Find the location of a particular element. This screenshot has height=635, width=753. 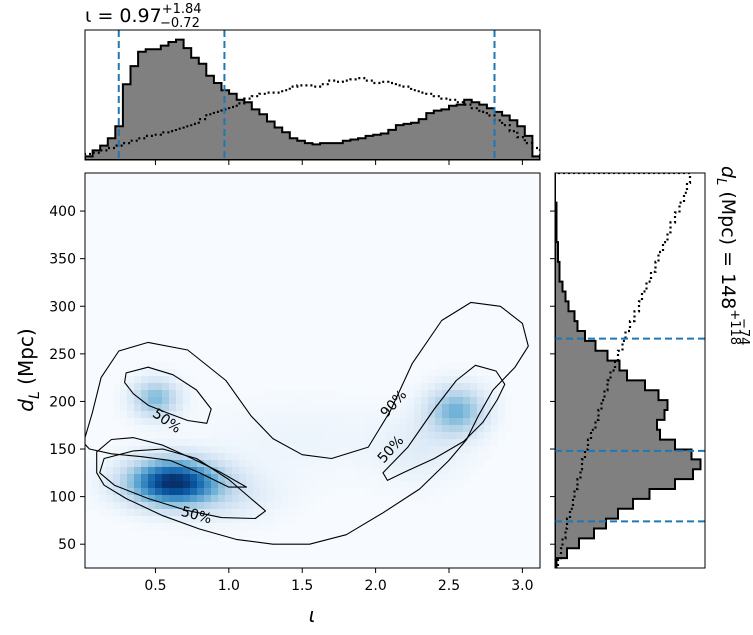

y-tick-label: 250 is located at coordinates (62, 355).